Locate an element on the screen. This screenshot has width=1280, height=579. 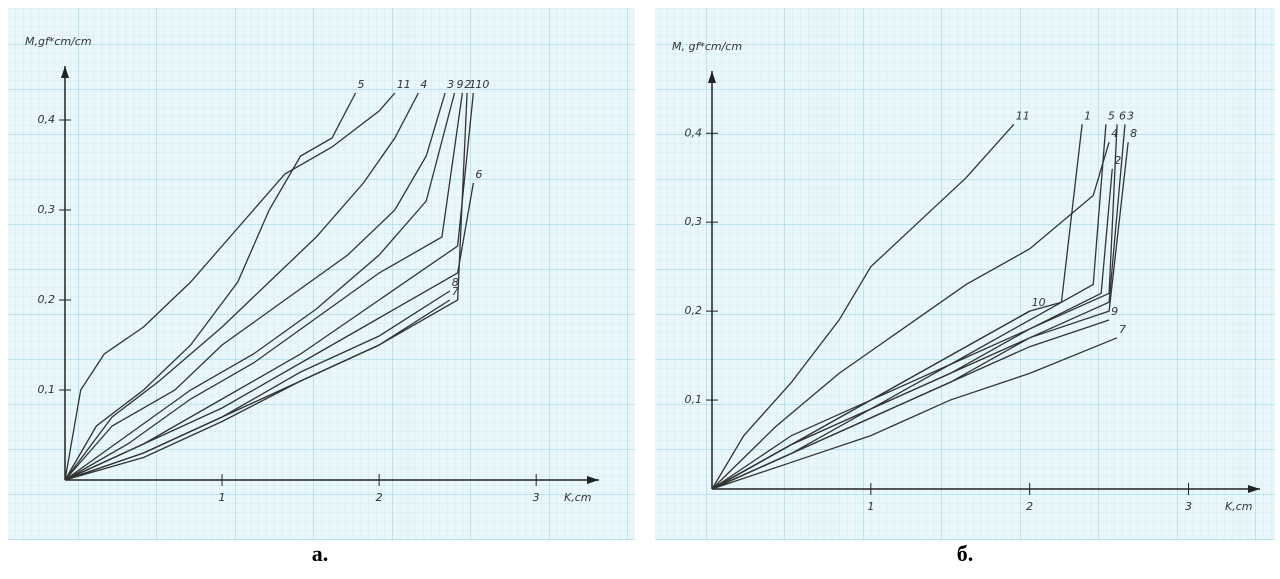
caption: б. is located at coordinates (965, 553).